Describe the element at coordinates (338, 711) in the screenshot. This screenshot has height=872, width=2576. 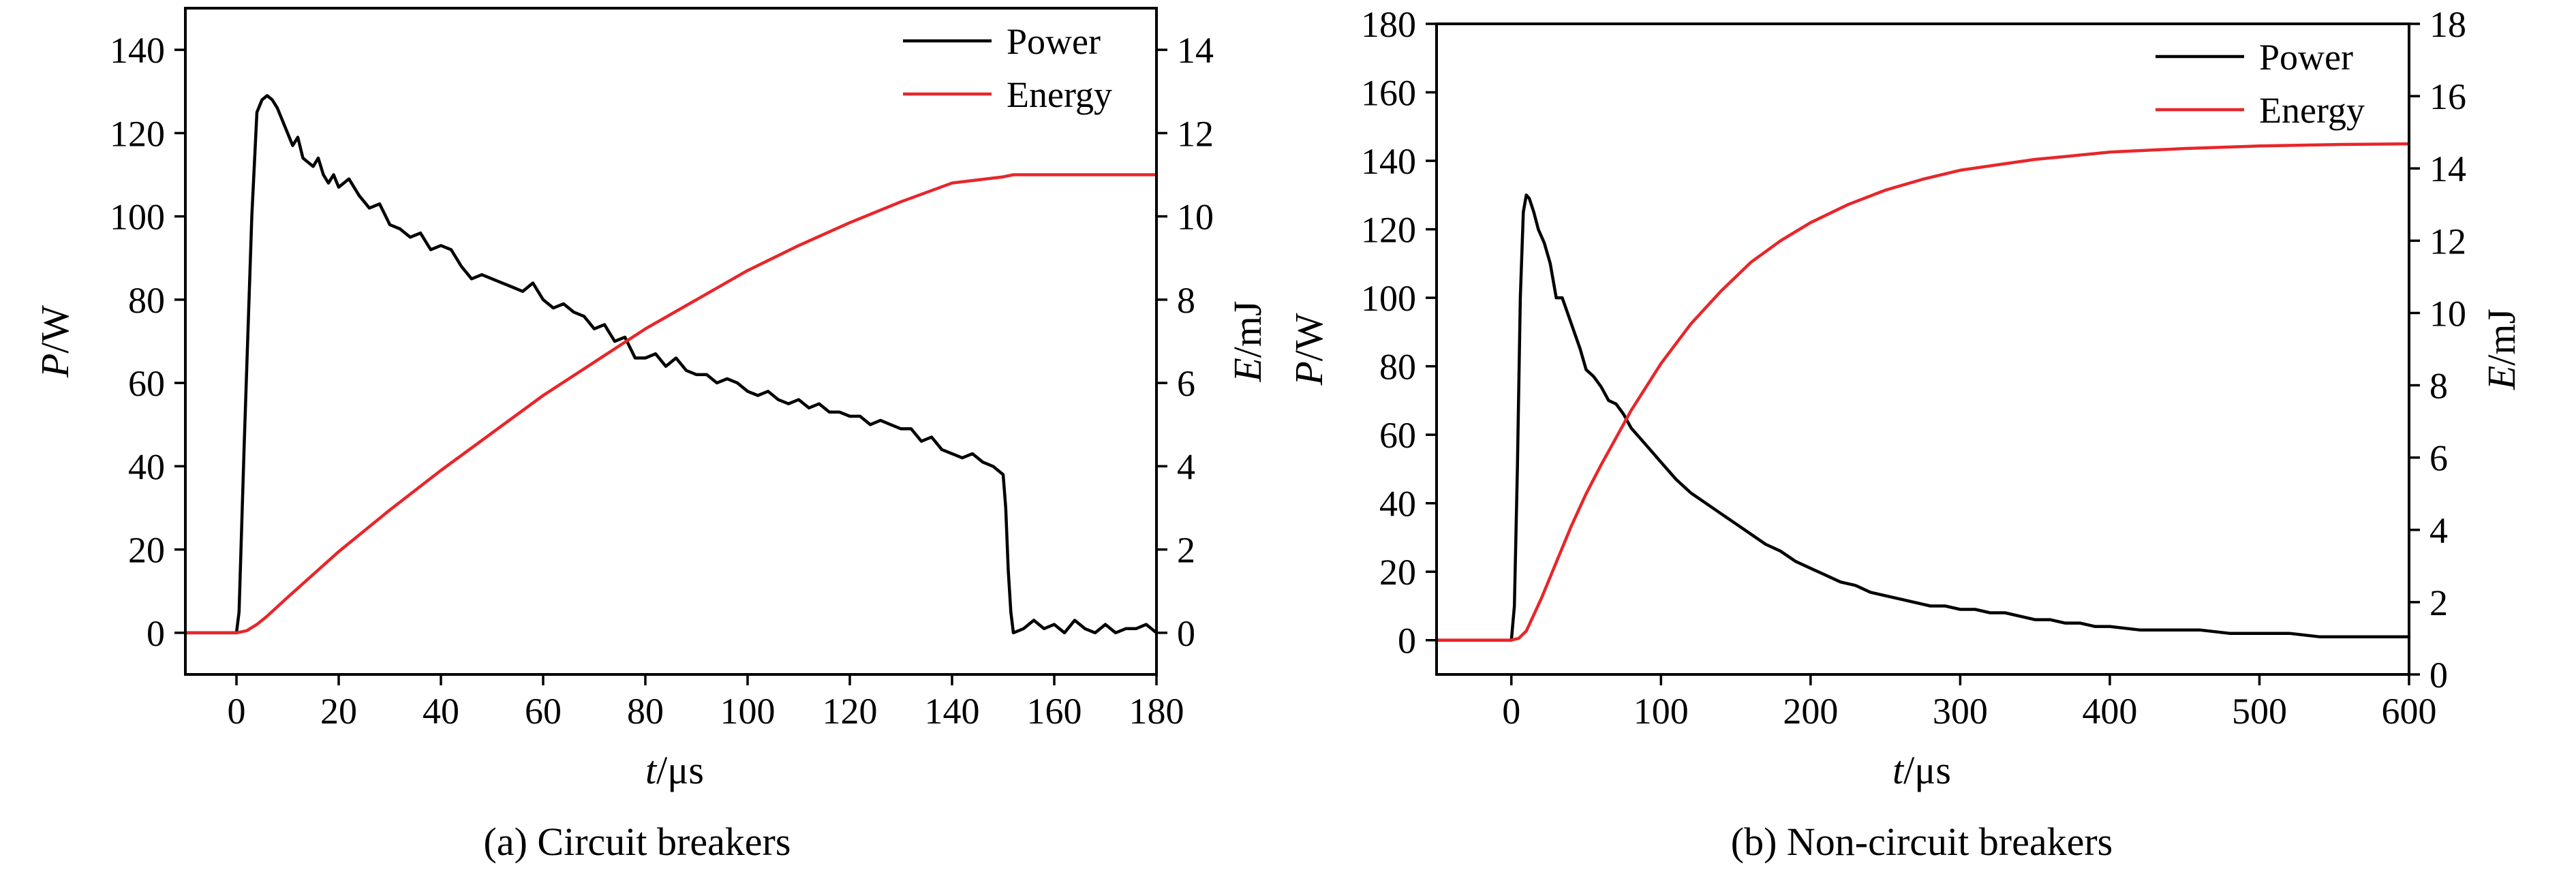
I see `x-tick-label: 20` at that location.